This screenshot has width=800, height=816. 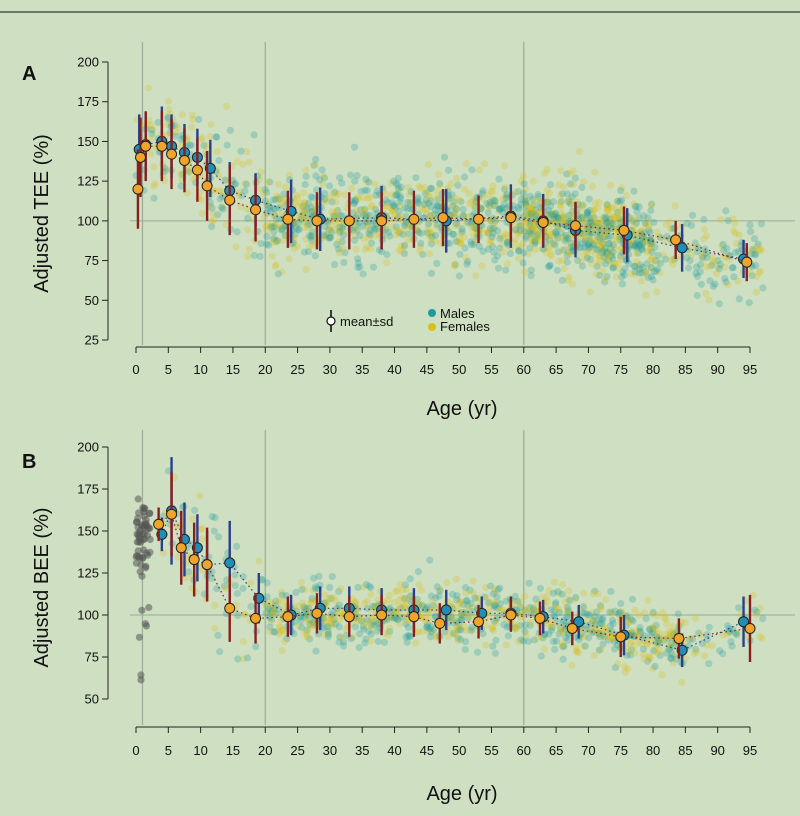 What do you see at coordinates (88, 220) in the screenshot?
I see `y-tick-label: 100` at bounding box center [88, 220].